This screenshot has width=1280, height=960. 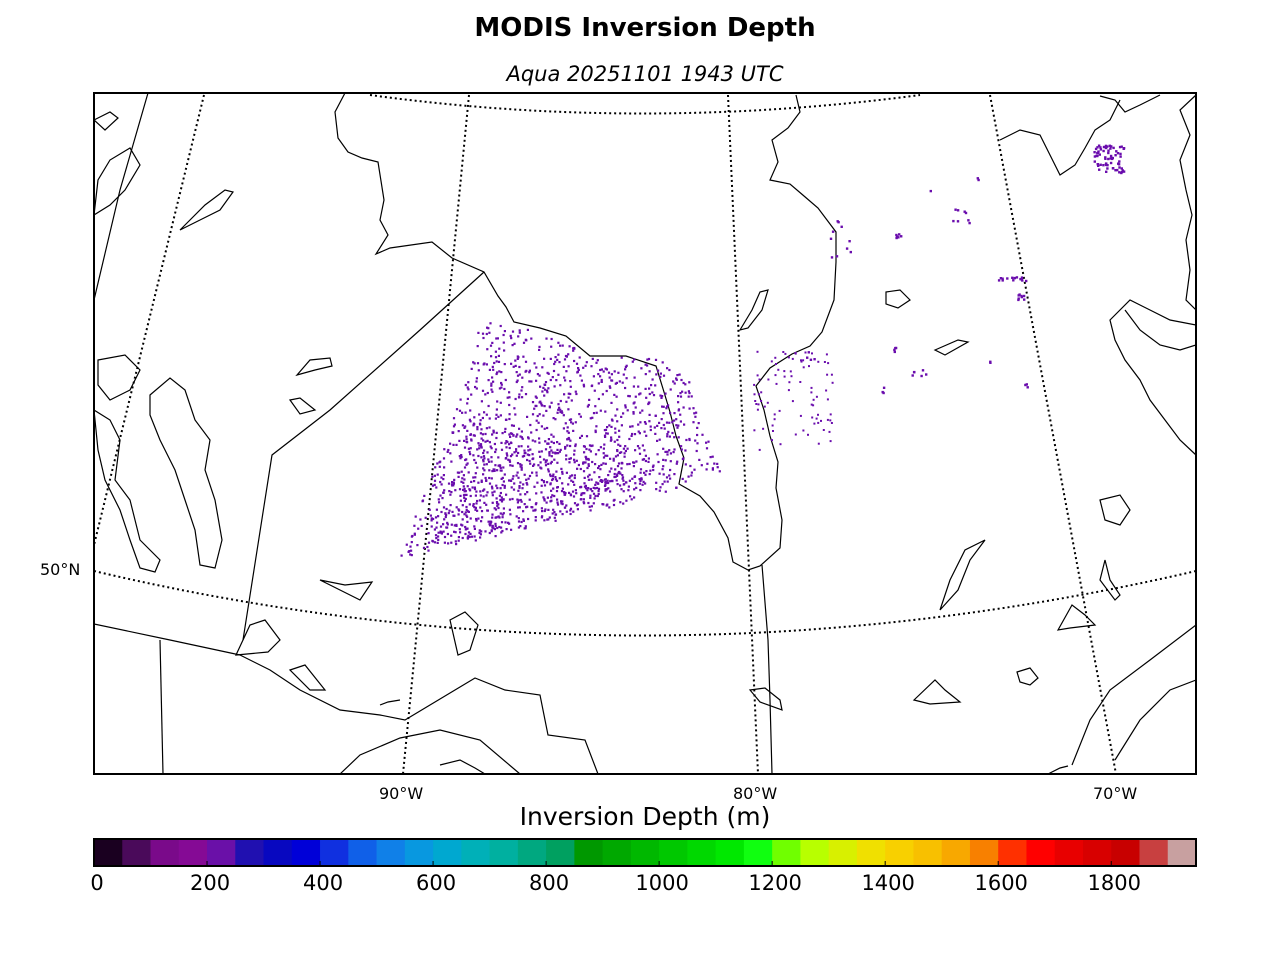 I want to click on colorbar-tick-label: 800, so click(x=549, y=883).